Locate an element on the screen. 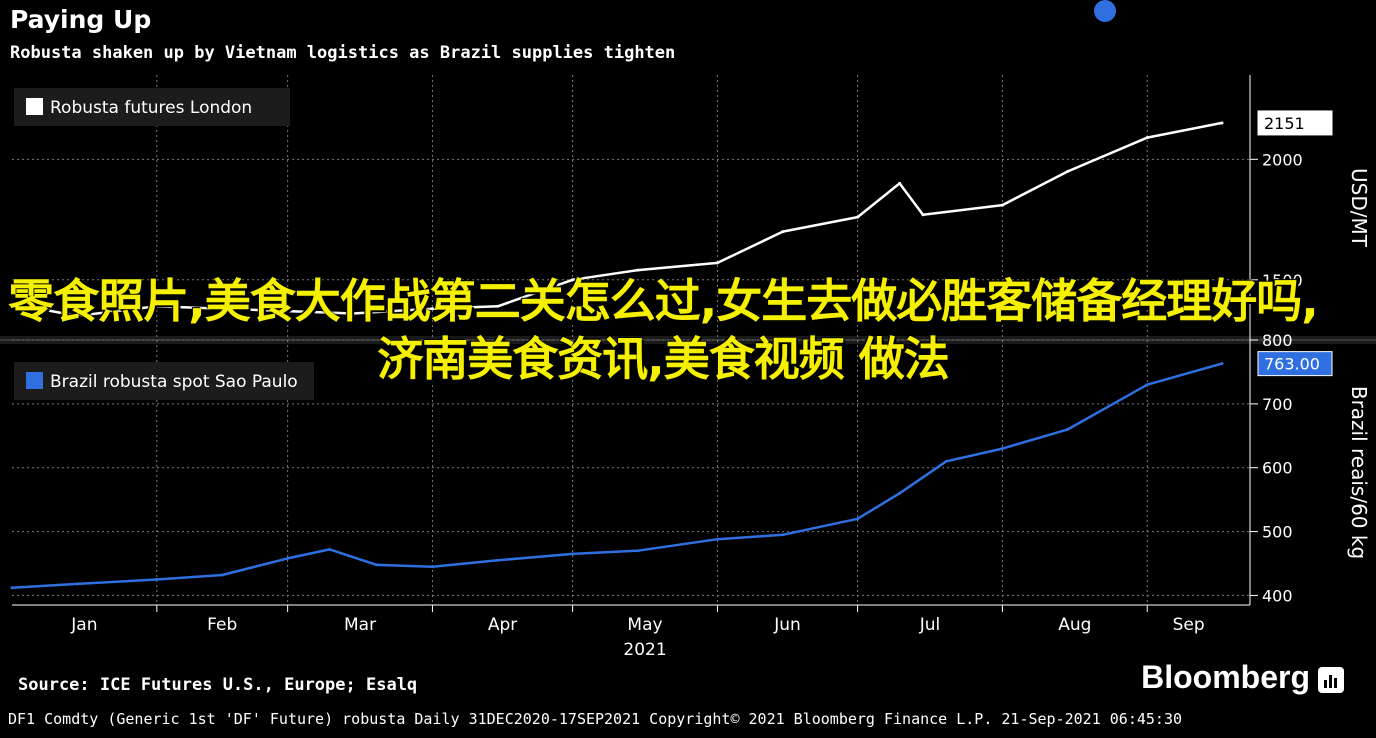  y-tick-label: 500 is located at coordinates (1277, 532).